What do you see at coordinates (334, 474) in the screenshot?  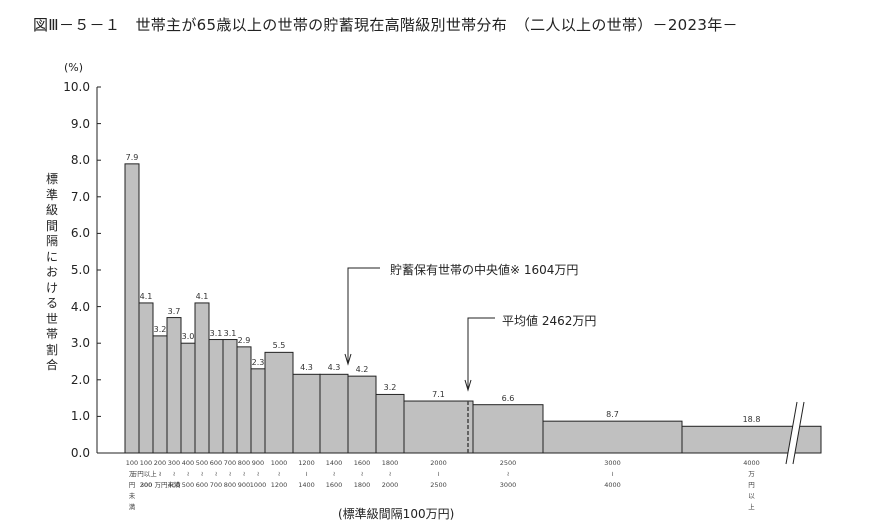 I see `x-tick-label: 1400 ≀ 1600` at bounding box center [334, 474].